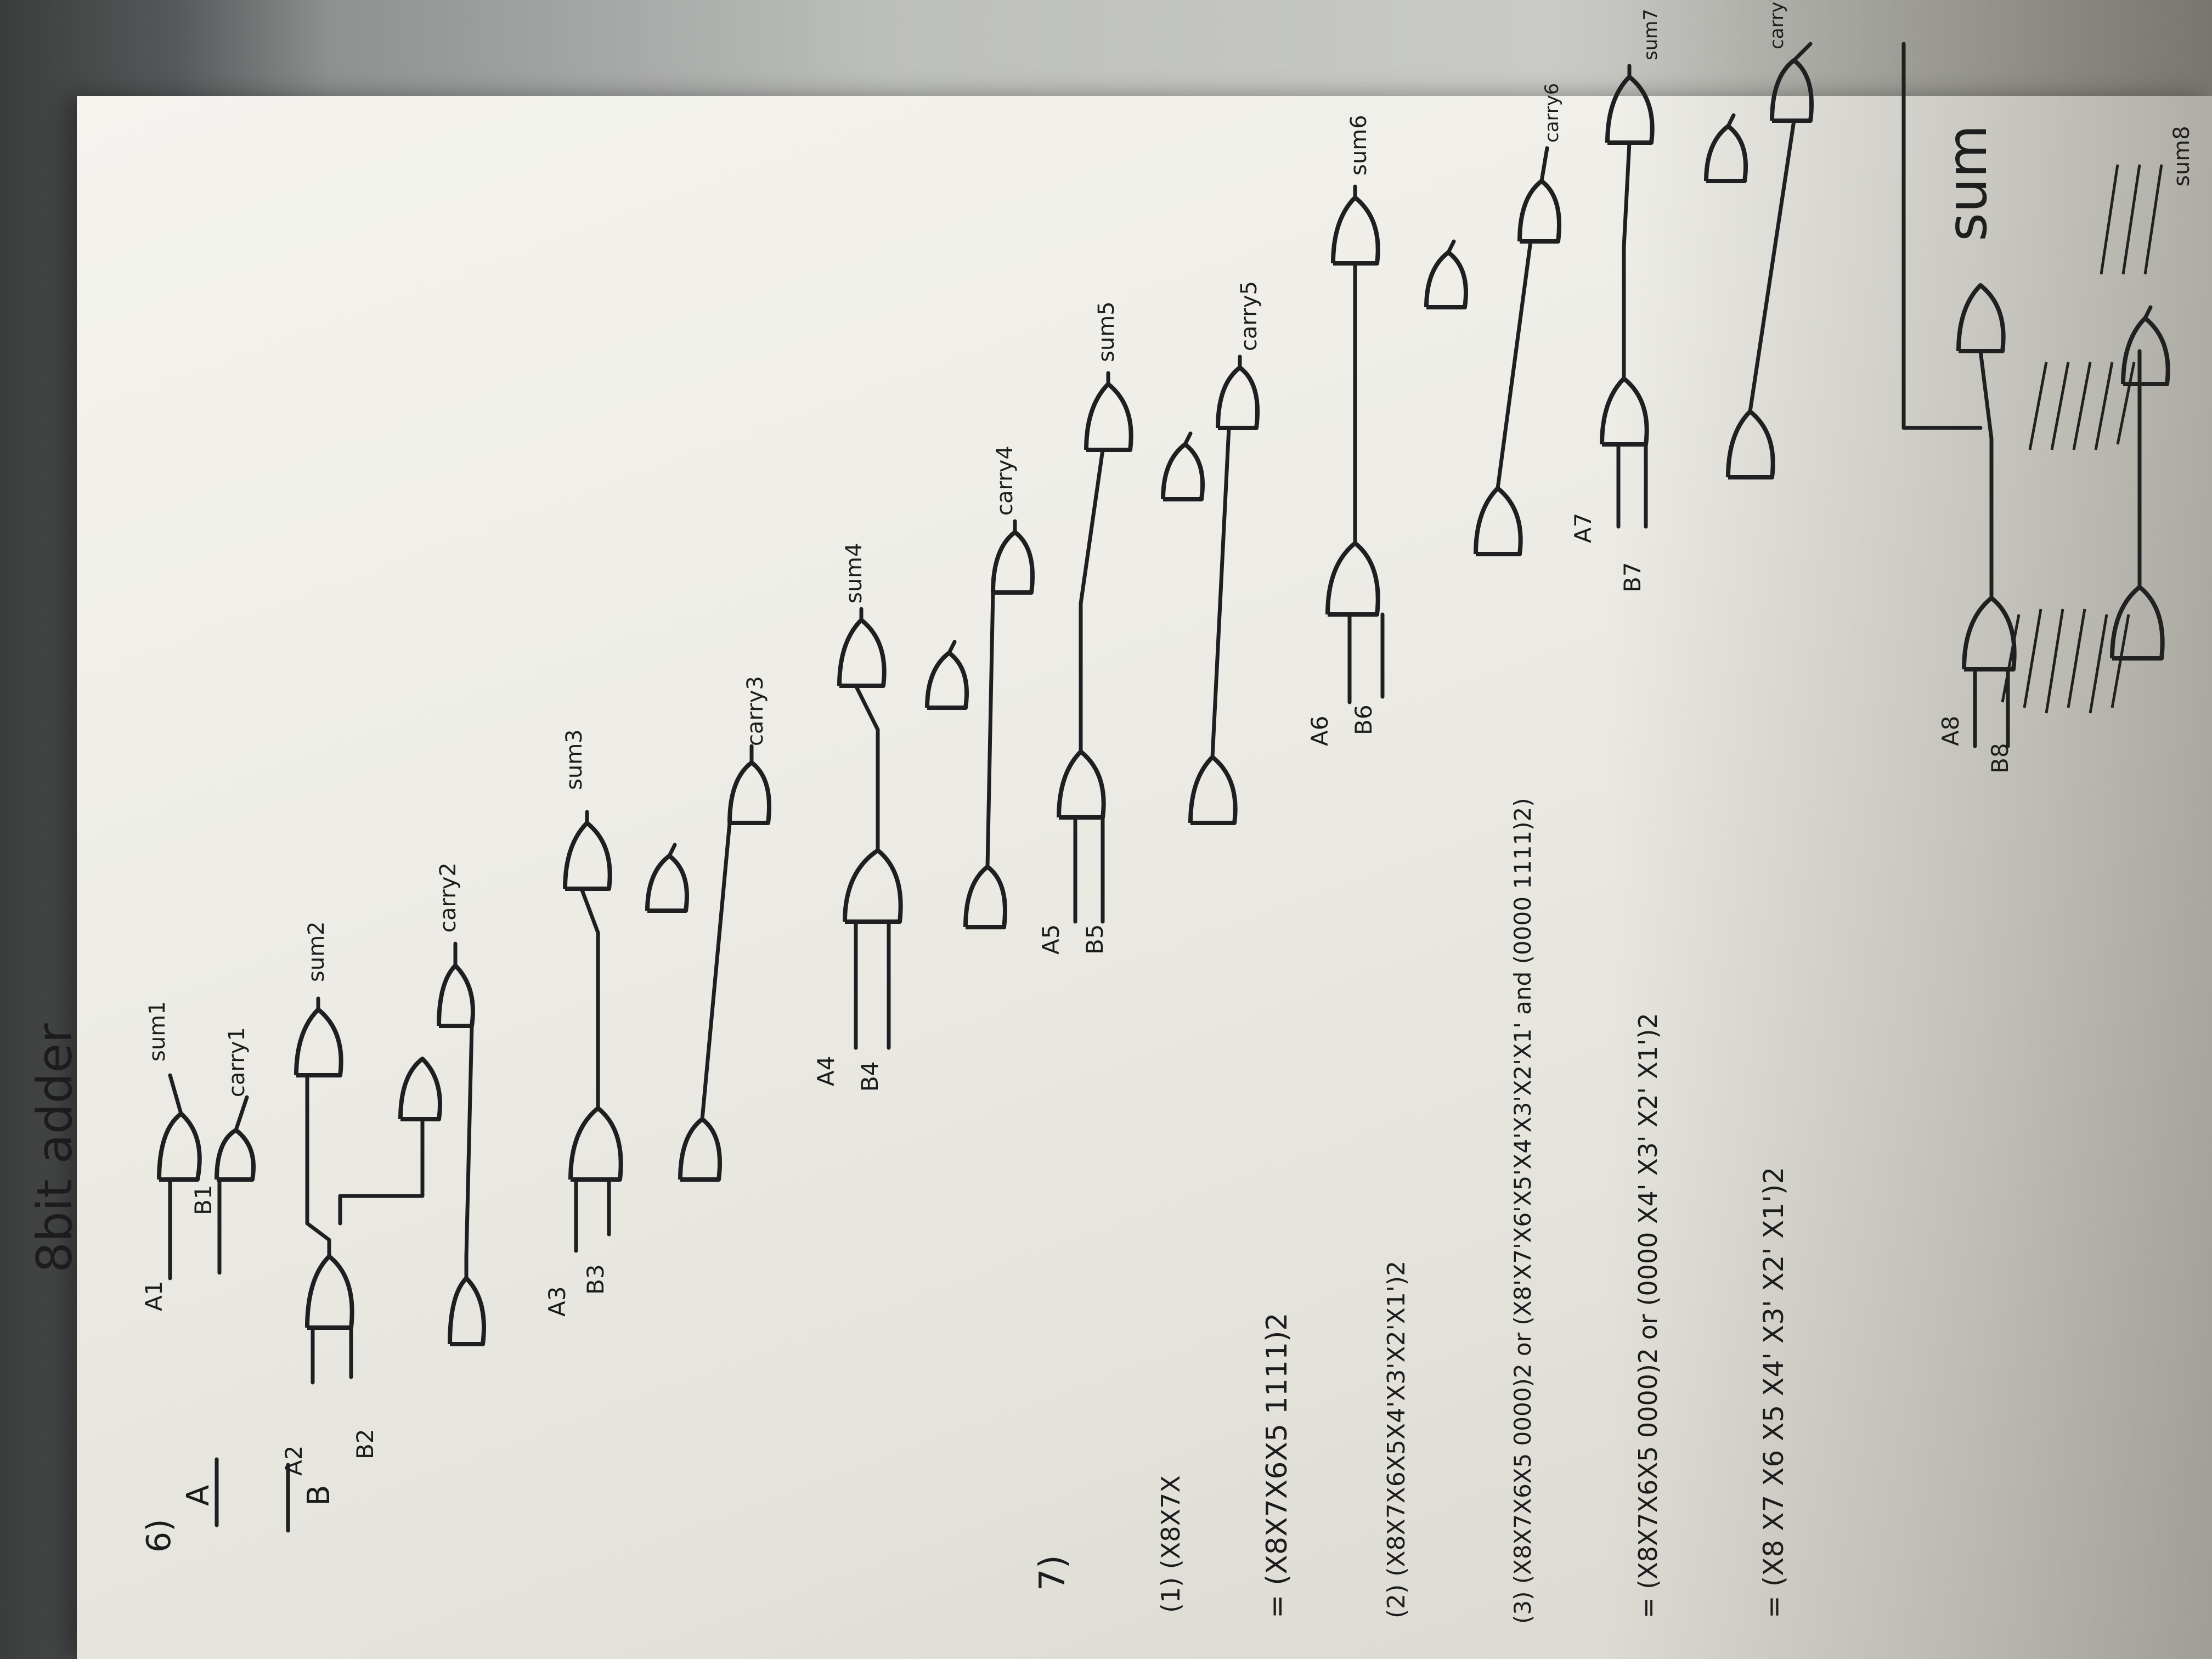 This screenshot has height=1659, width=2212. What do you see at coordinates (153, 1296) in the screenshot?
I see `input-label: A1` at bounding box center [153, 1296].